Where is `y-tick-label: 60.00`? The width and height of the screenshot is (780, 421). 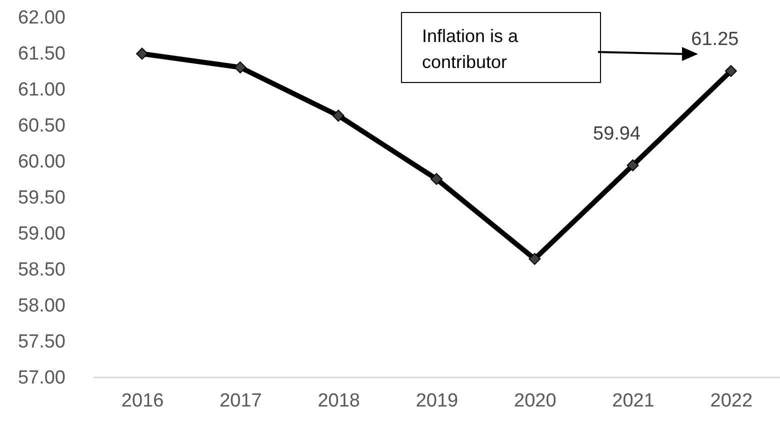 y-tick-label: 60.00 is located at coordinates (42, 162).